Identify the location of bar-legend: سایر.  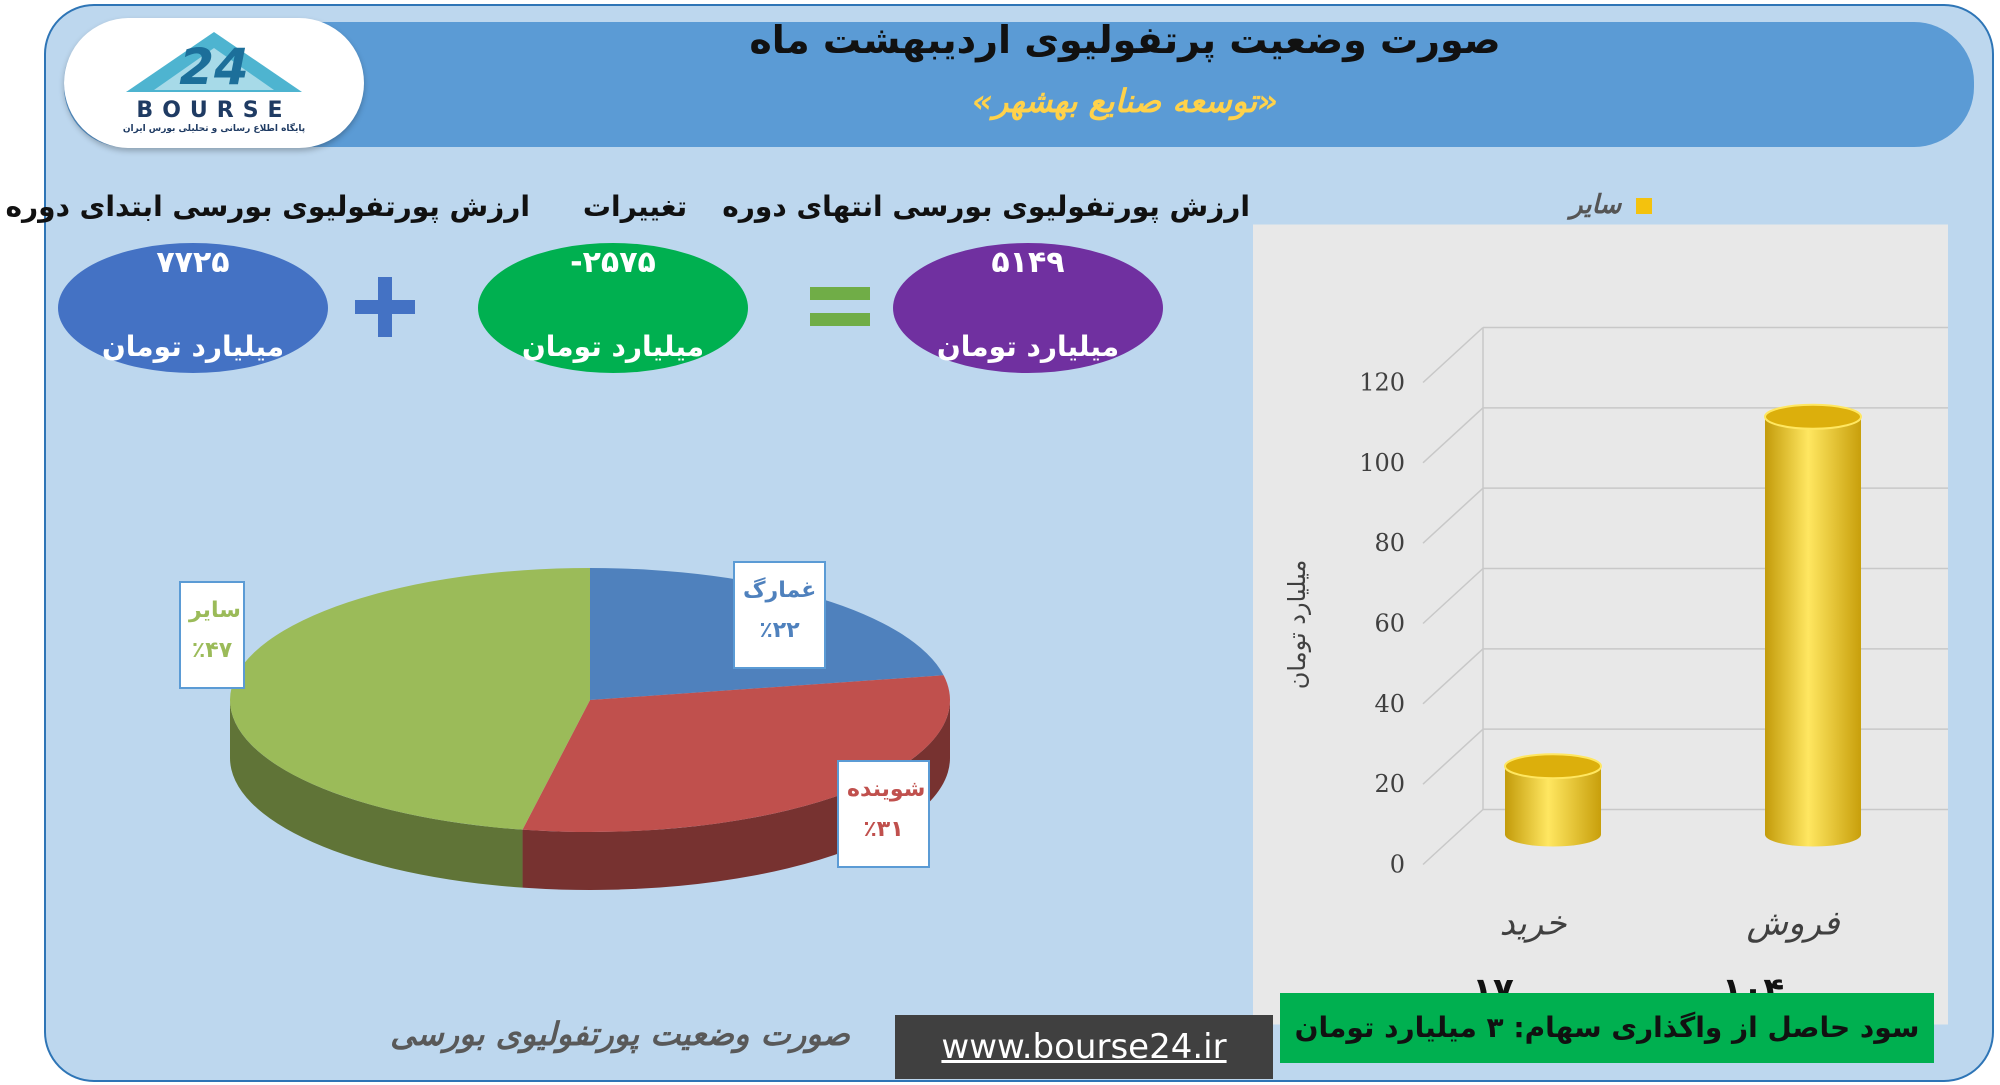
(1611, 205).